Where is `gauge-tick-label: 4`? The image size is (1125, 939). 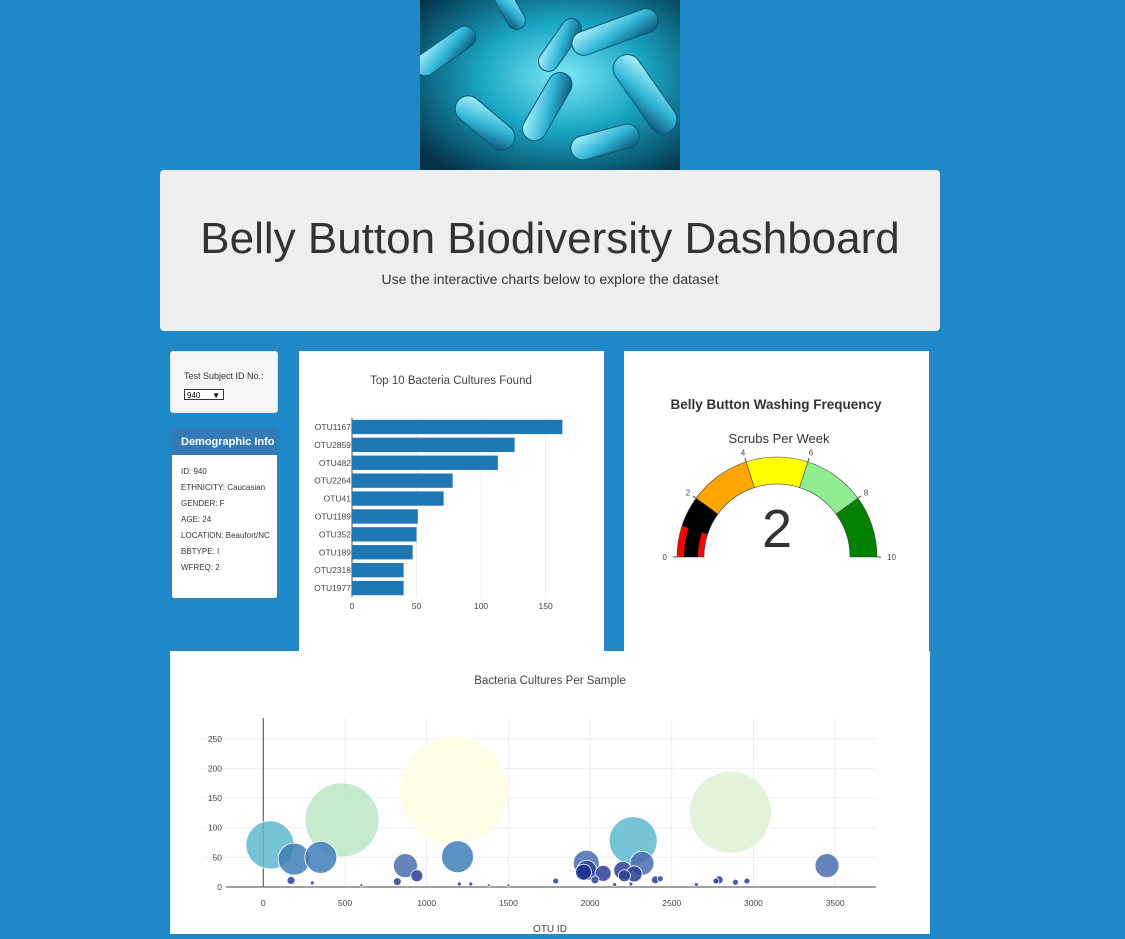
gauge-tick-label: 4 is located at coordinates (743, 452).